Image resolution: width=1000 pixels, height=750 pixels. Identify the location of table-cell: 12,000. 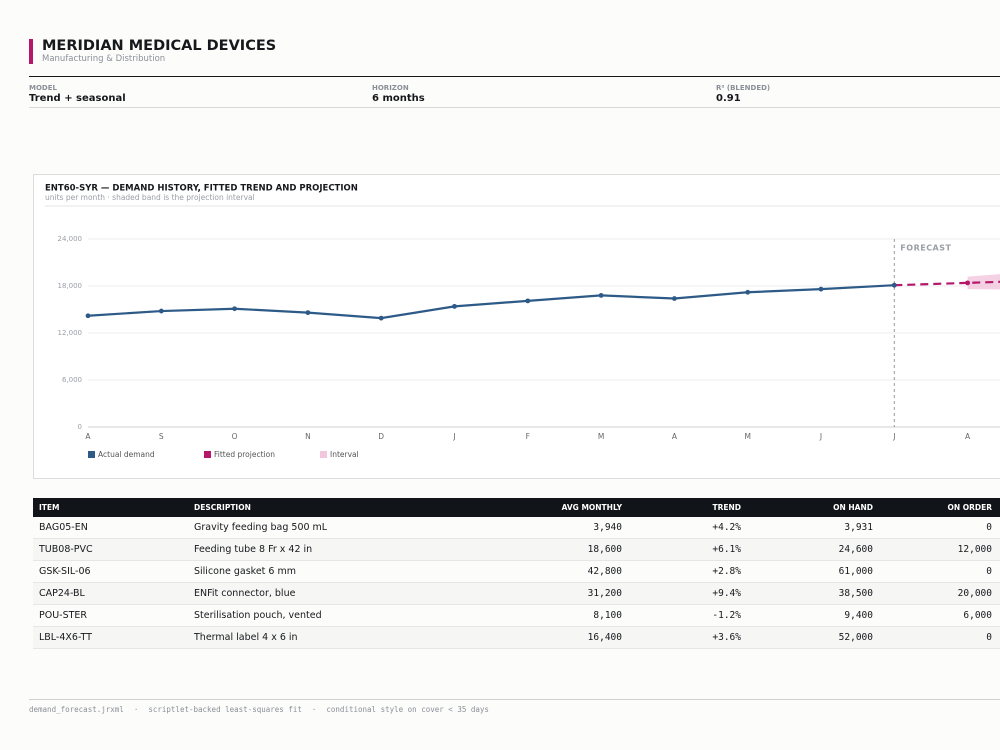
(938, 549).